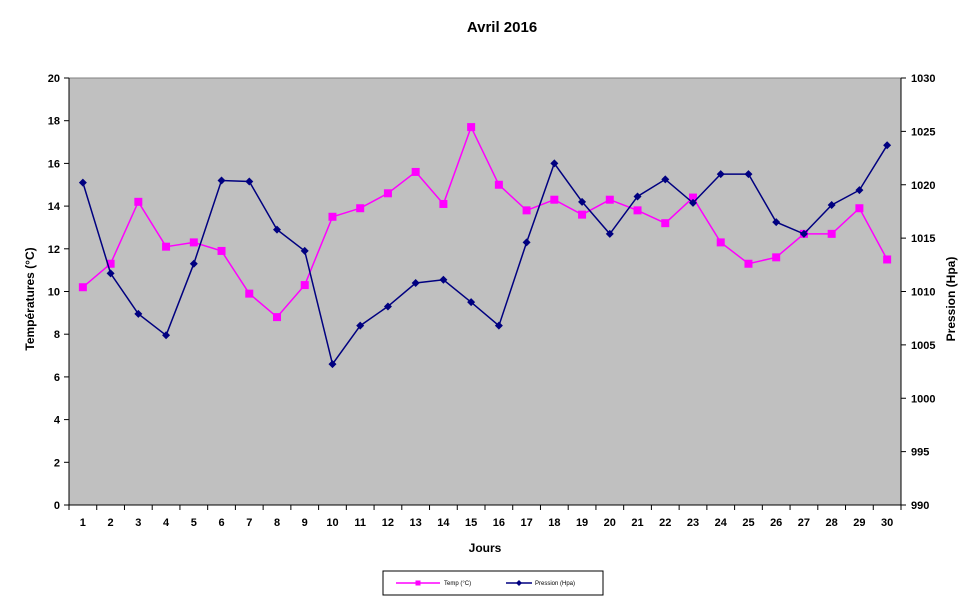  What do you see at coordinates (493, 583) in the screenshot?
I see `legend: Temp (°C) Pression (Hpa)` at bounding box center [493, 583].